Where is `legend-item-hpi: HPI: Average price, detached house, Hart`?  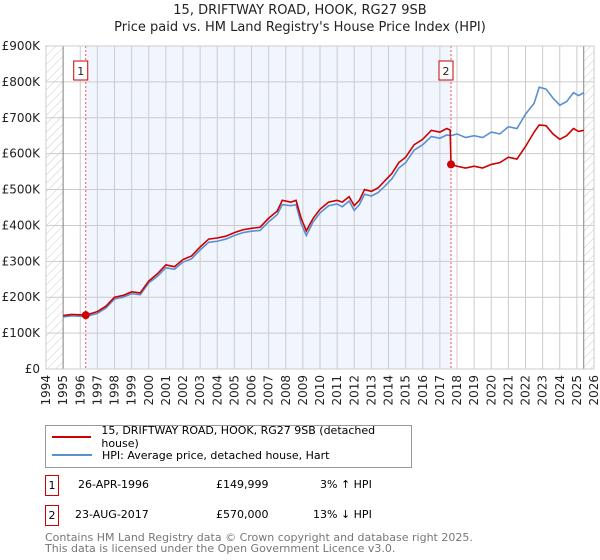
legend-item-hpi: HPI: Average price, detached house, Hart is located at coordinates (190, 455).